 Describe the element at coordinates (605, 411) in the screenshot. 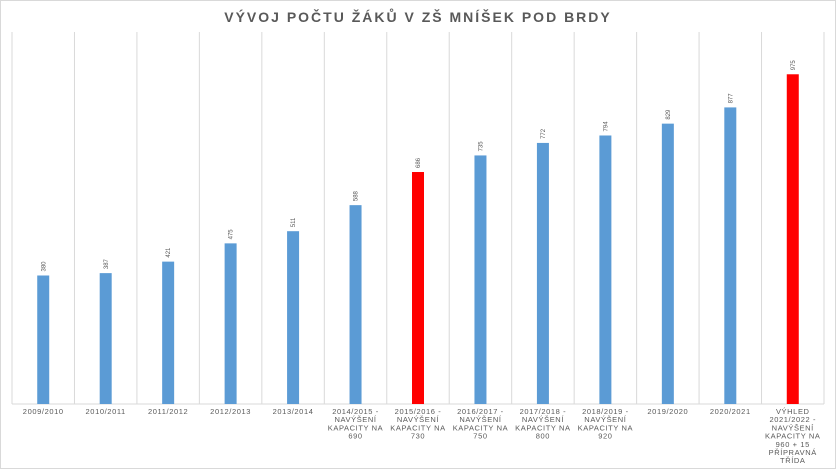

I see `x-tick-label: 2018/2019 -` at that location.